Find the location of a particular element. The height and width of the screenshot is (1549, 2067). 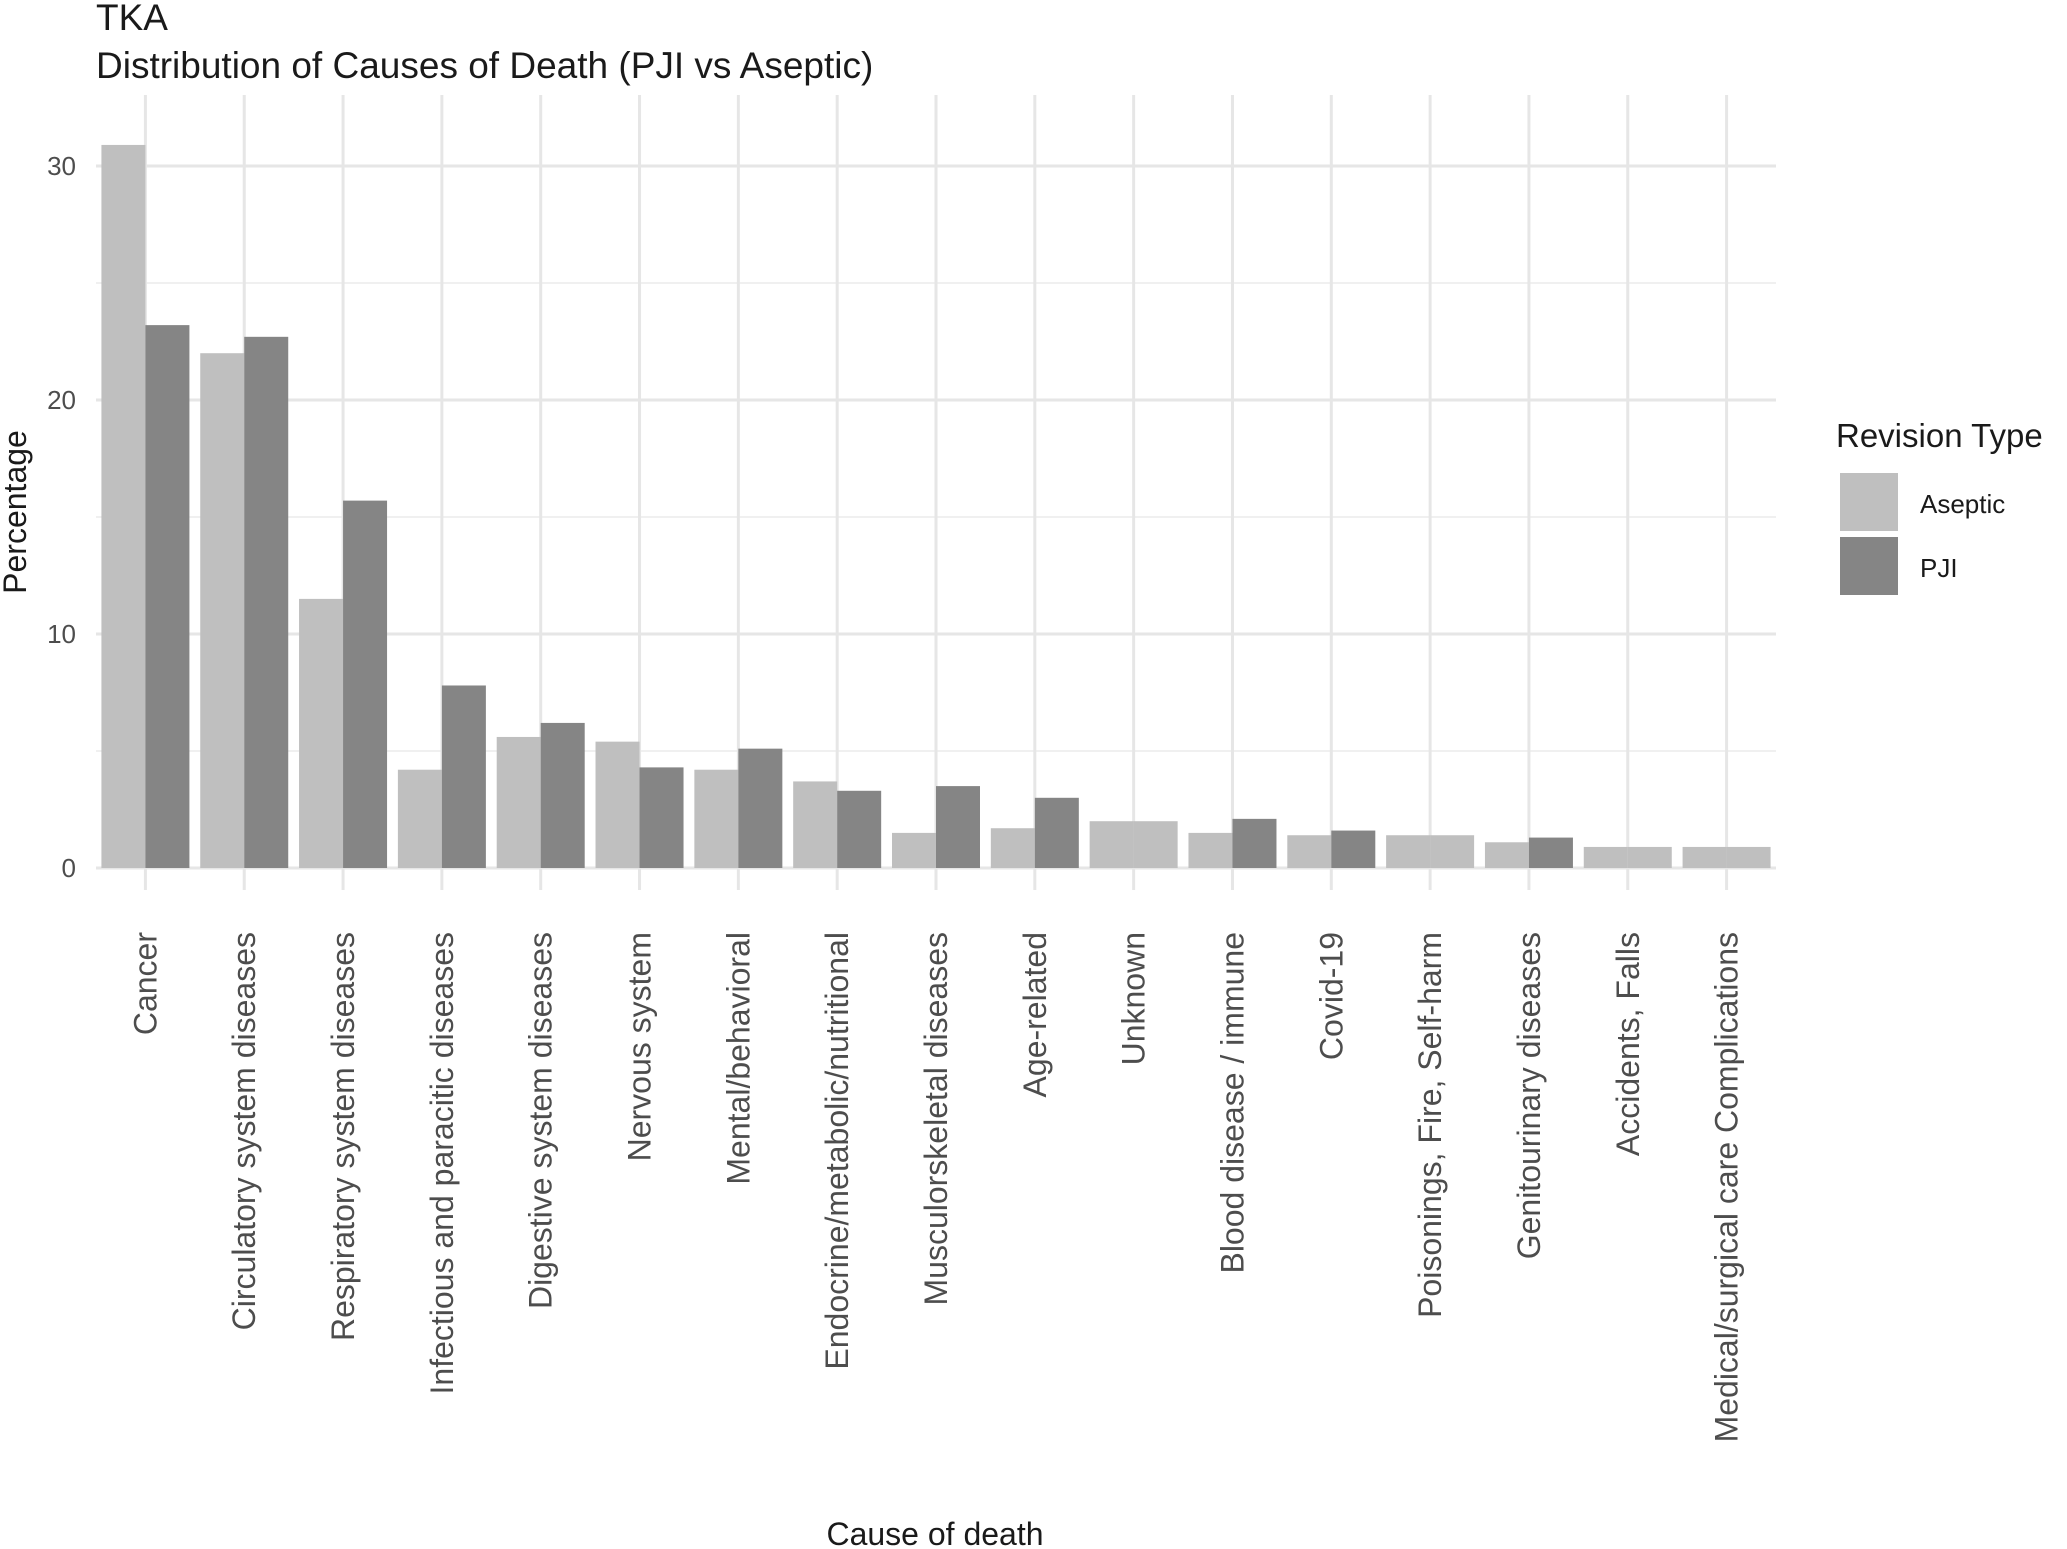

bar-aseptic-infectious-and-paracitic-diseases is located at coordinates (419, 818).